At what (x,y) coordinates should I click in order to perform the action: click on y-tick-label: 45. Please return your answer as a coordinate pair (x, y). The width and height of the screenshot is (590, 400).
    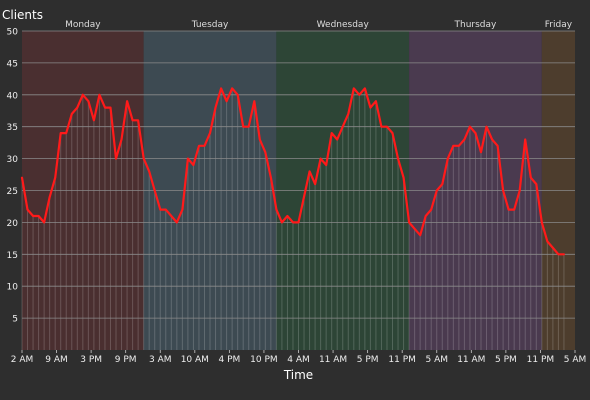
    Looking at the image, I should click on (12, 64).